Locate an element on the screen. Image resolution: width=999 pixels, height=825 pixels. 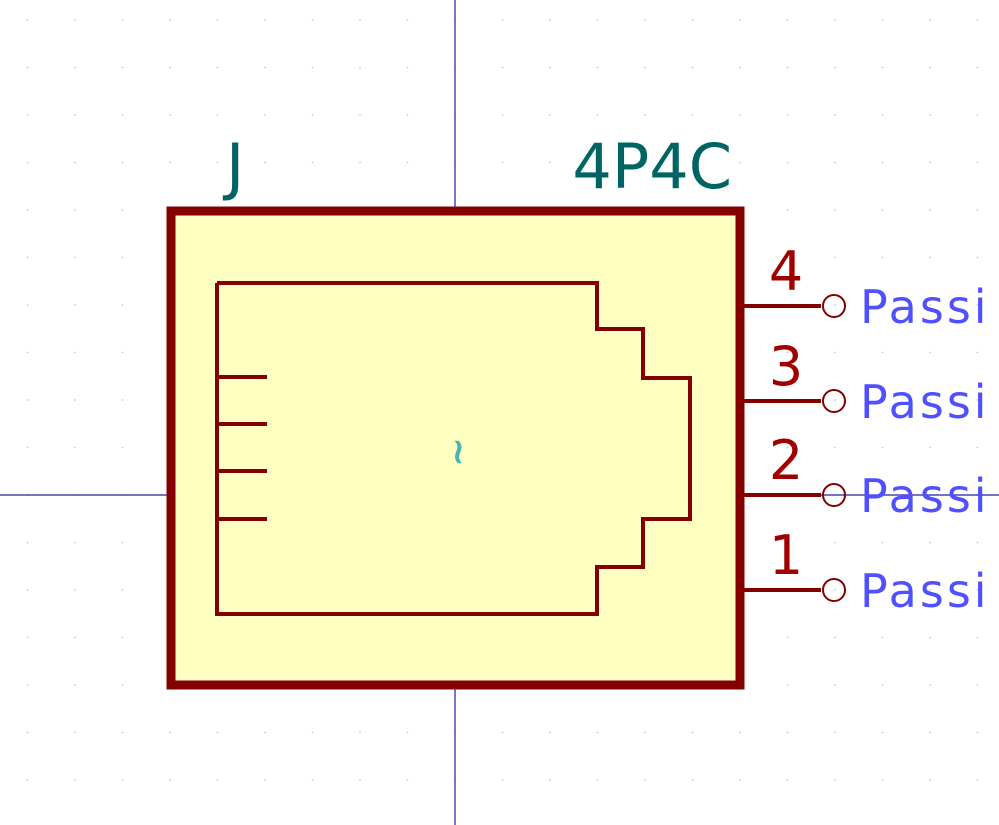
reference-designator: J is located at coordinates (233, 166).